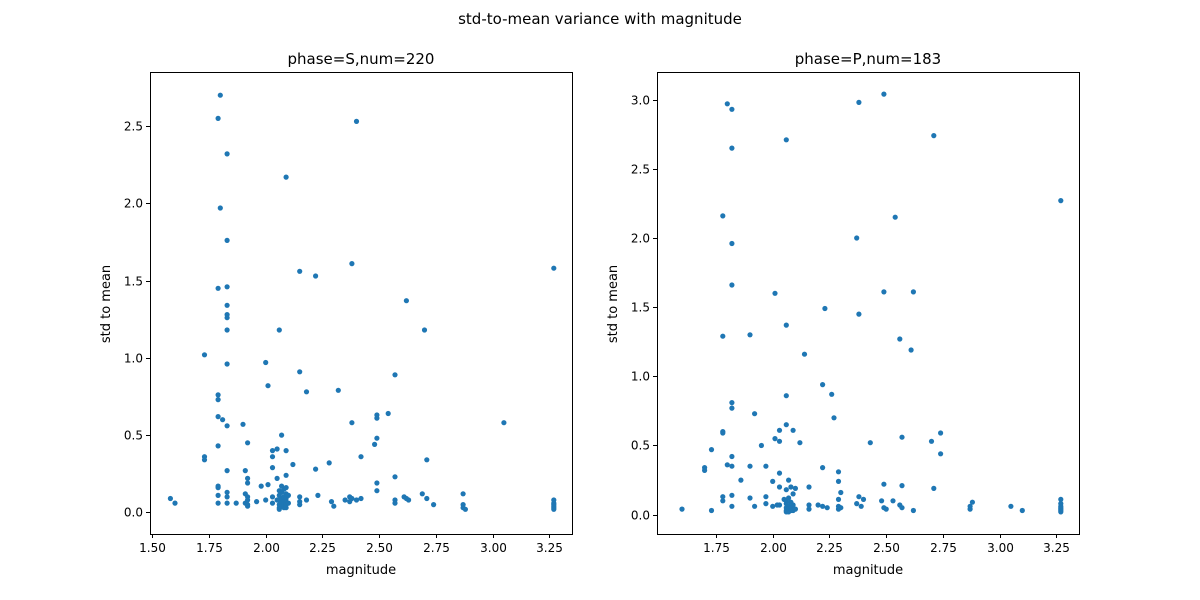 The width and height of the screenshot is (1200, 600). Describe the element at coordinates (868, 59) in the screenshot. I see `subplot-title: phase=P,num=183` at that location.